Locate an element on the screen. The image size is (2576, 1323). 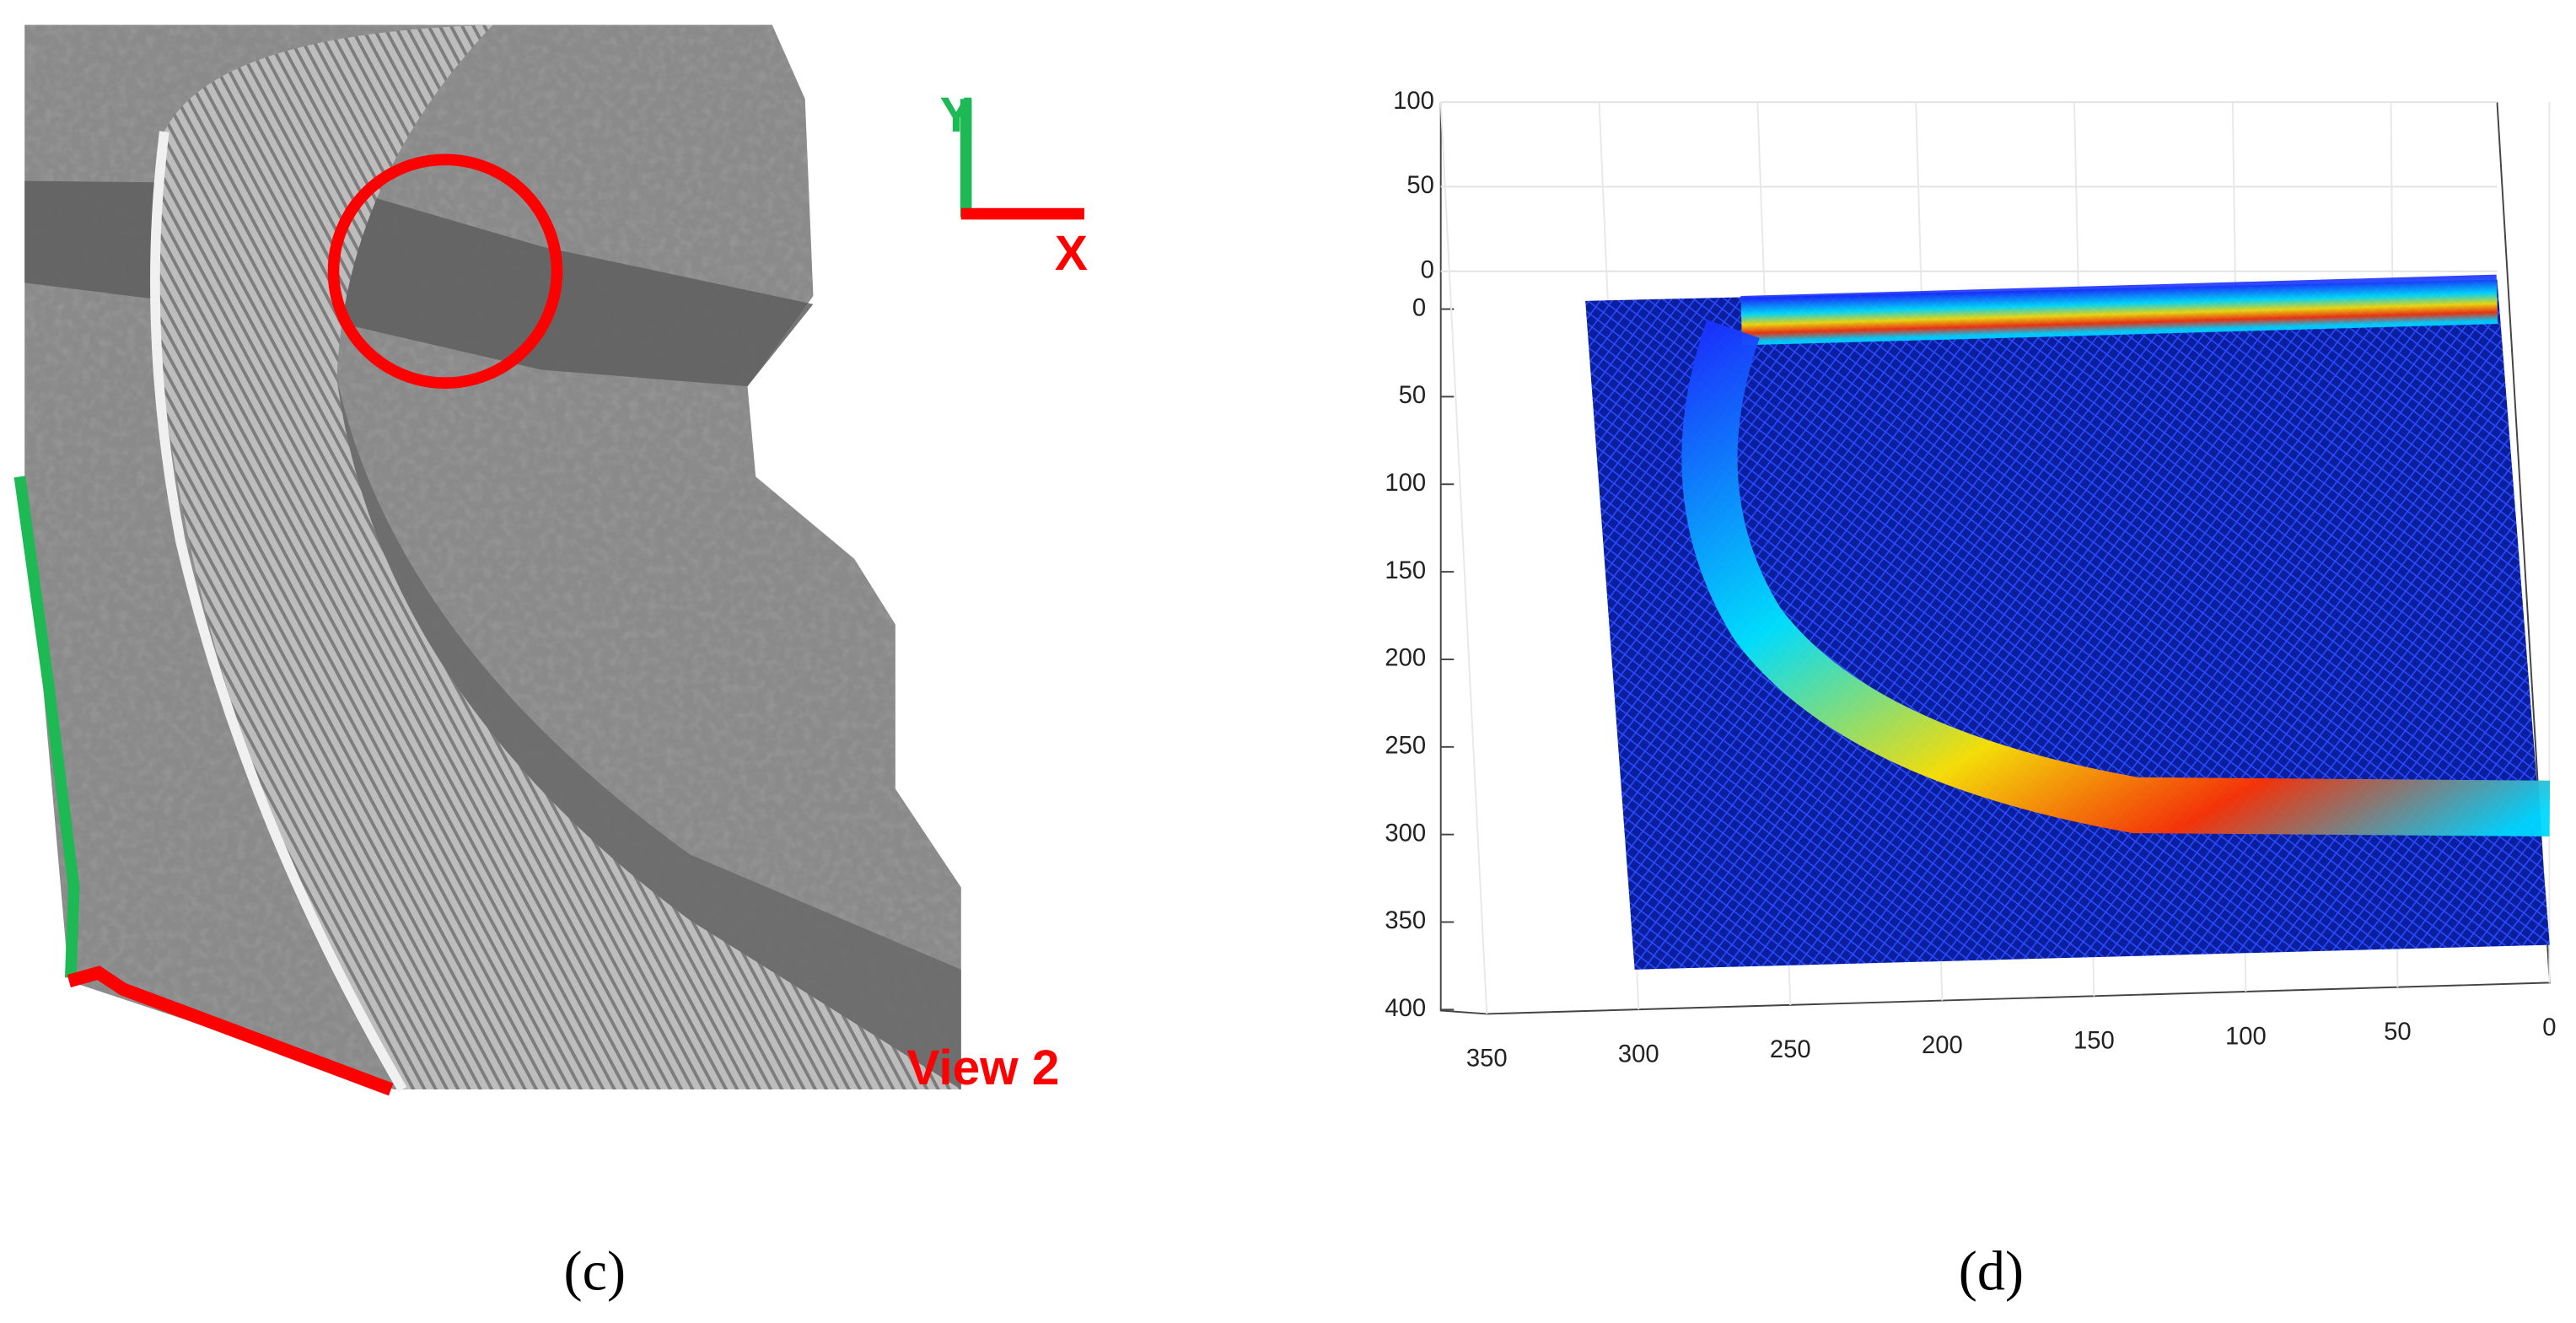
y-tick-label: 150 is located at coordinates (1405, 570).